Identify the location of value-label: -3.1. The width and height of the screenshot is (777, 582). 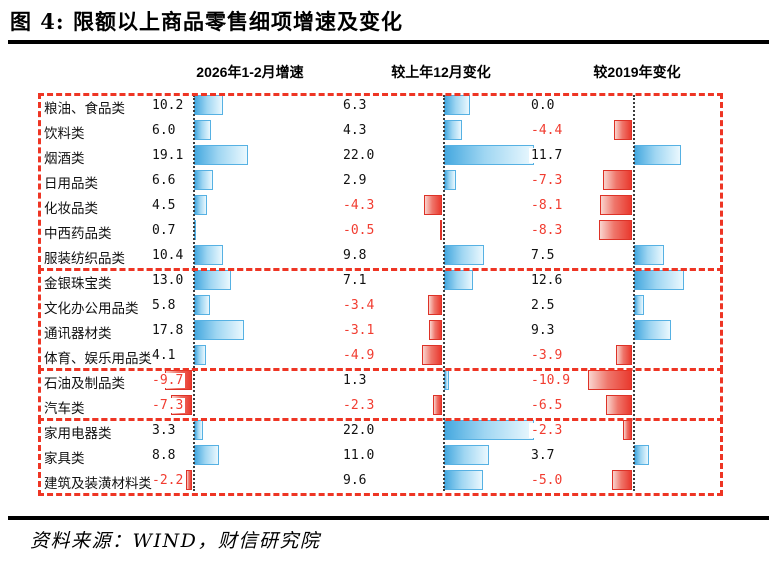
(359, 330).